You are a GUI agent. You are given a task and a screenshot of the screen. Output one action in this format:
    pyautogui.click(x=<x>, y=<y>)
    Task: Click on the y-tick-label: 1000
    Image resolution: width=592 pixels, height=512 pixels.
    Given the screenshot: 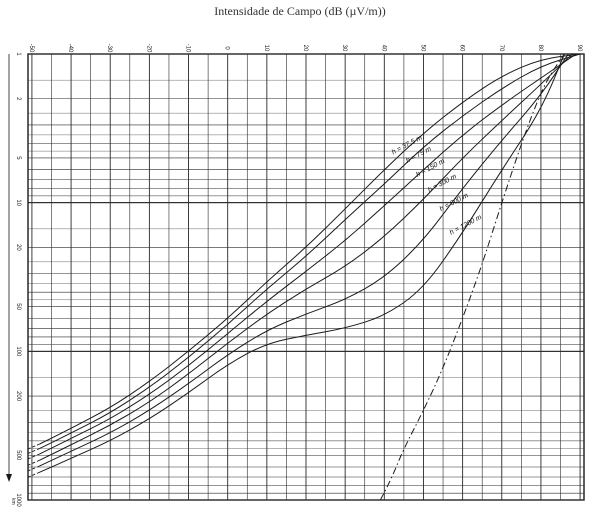 What is the action you would take?
    pyautogui.click(x=18, y=500)
    